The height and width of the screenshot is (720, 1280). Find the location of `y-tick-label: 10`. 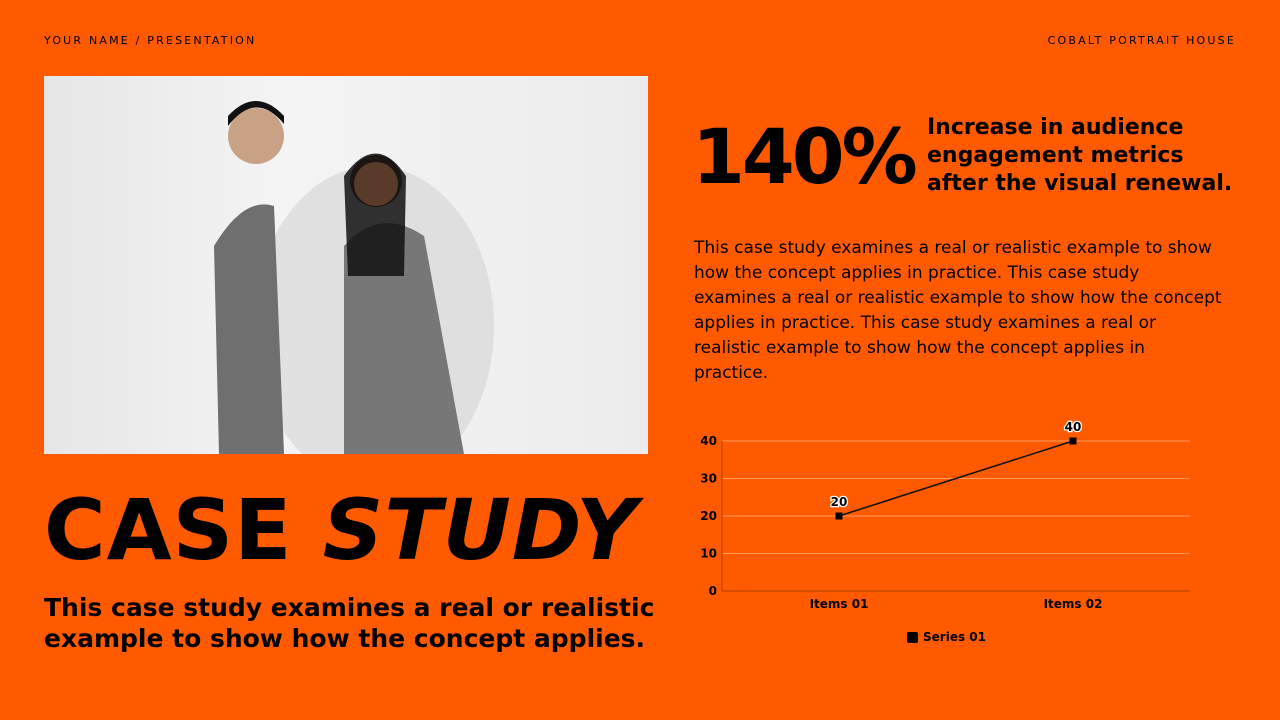

y-tick-label: 10 is located at coordinates (708, 554).